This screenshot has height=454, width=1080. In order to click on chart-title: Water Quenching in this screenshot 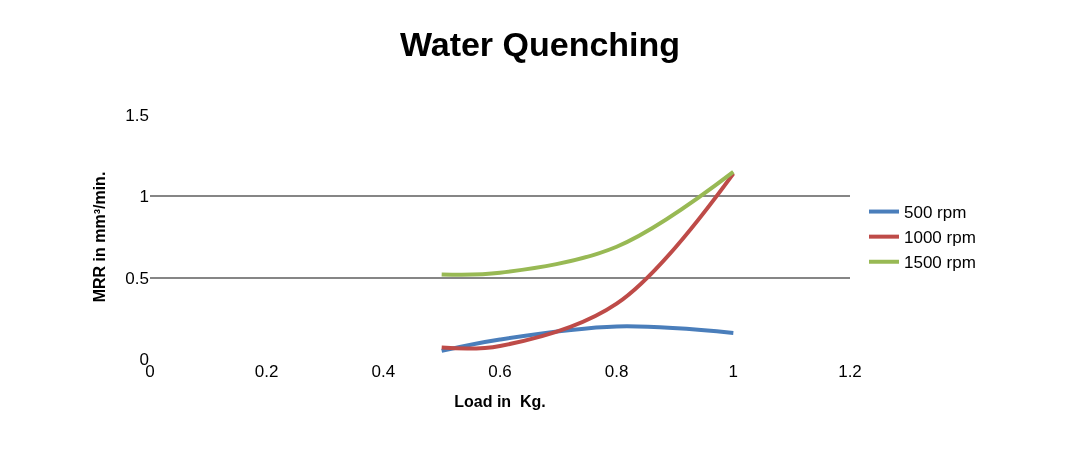, I will do `click(540, 43)`.